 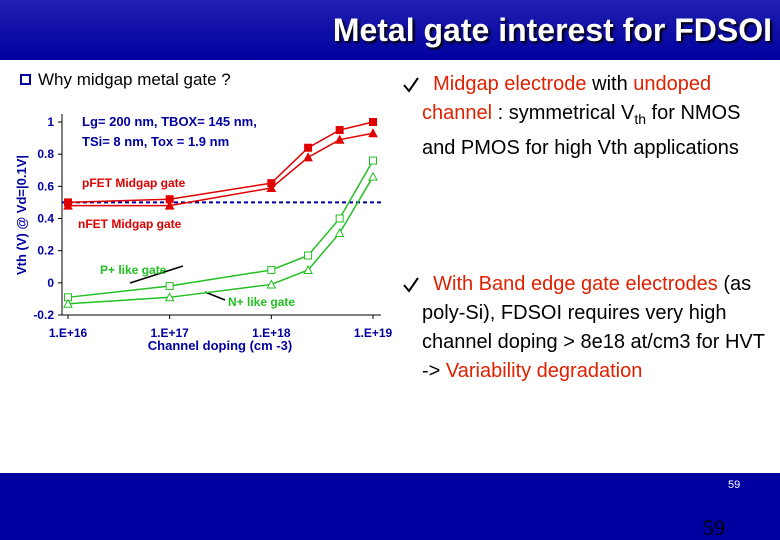 I want to click on text: with, so click(x=610, y=84).